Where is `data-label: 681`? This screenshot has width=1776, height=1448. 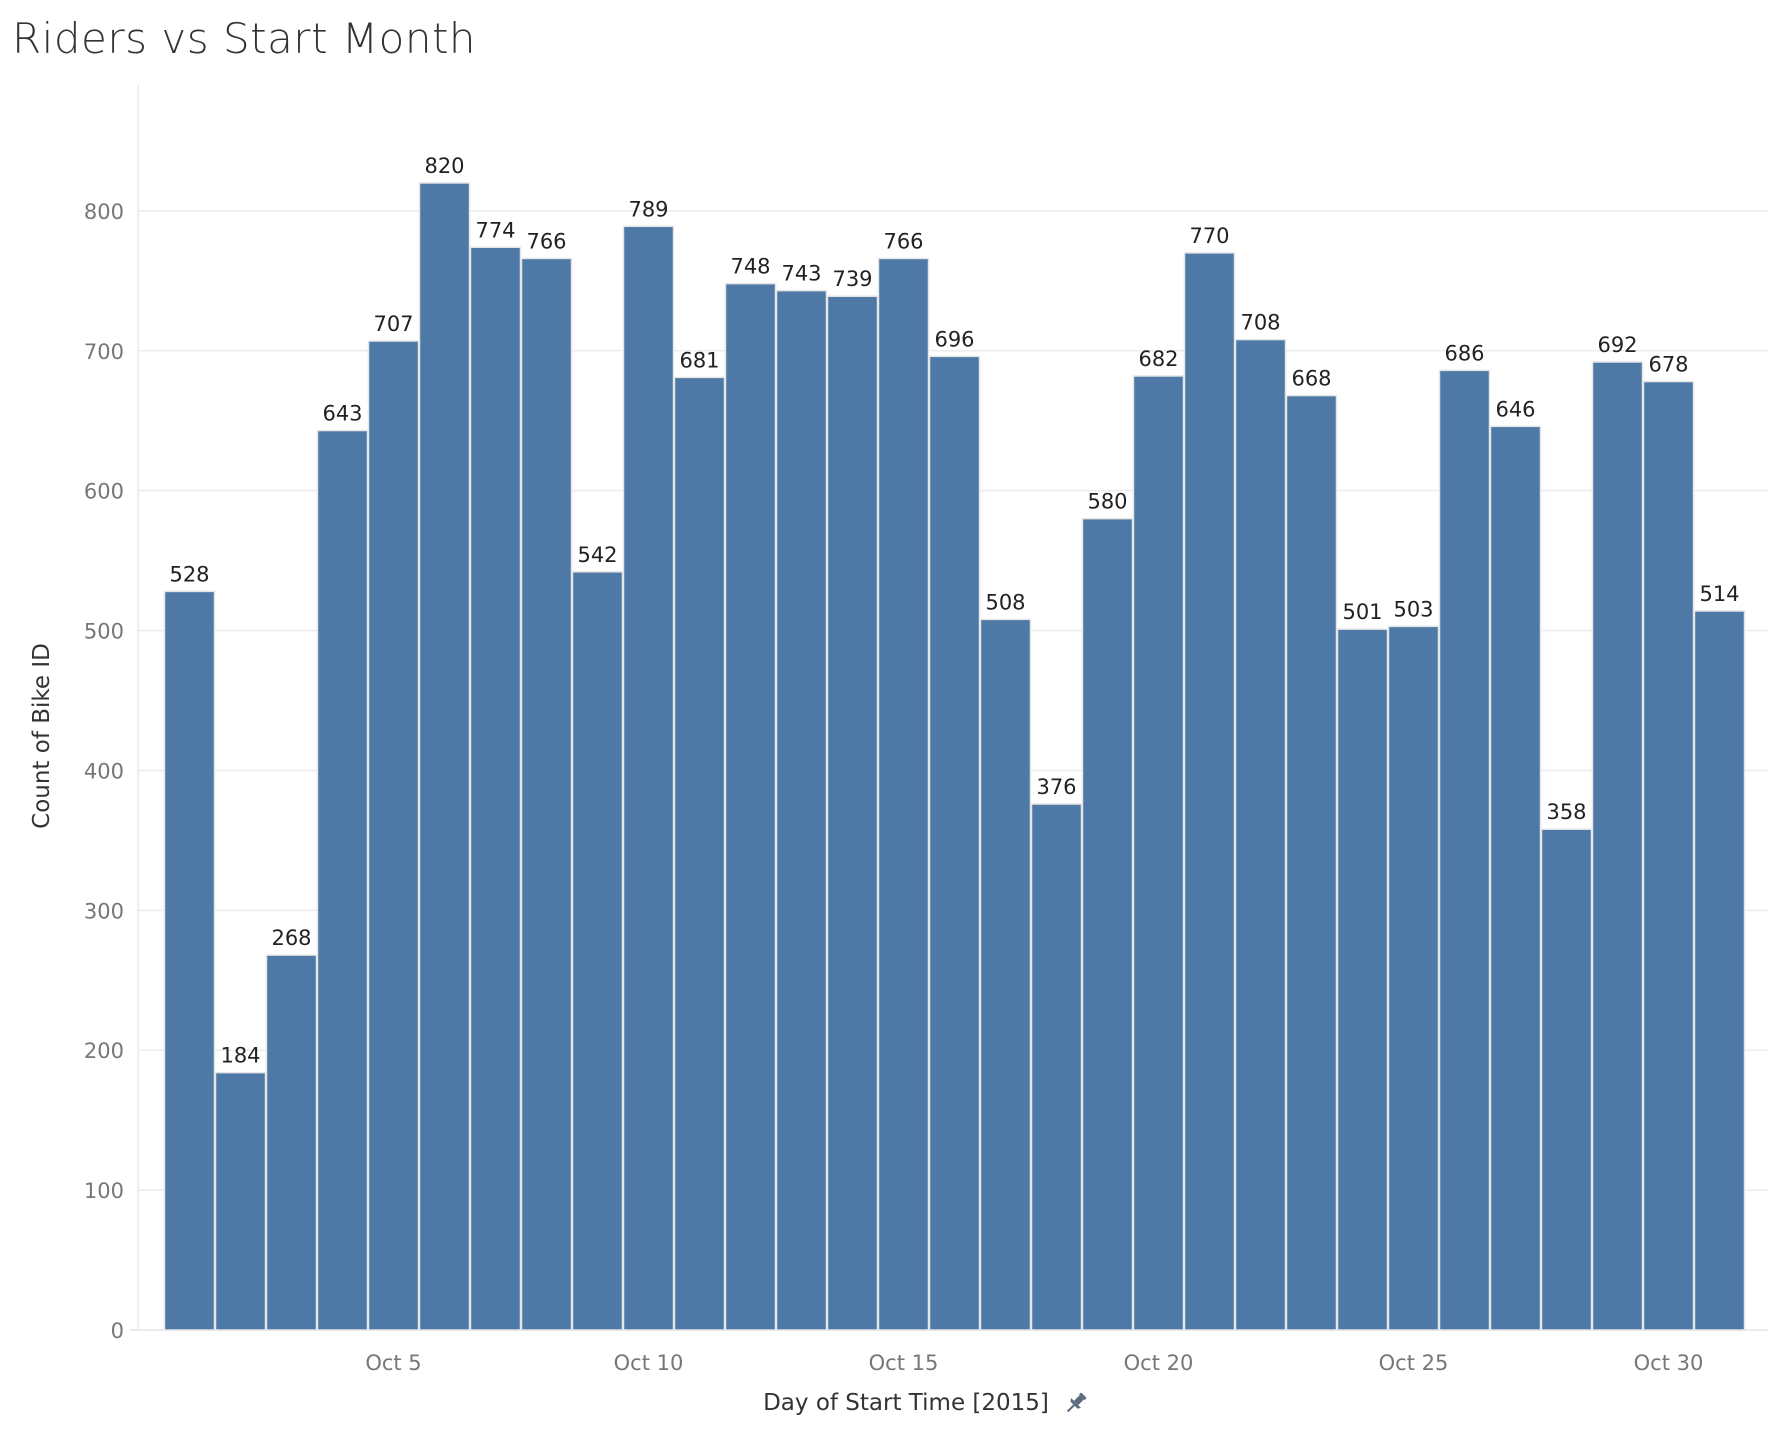
data-label: 681 is located at coordinates (699, 360).